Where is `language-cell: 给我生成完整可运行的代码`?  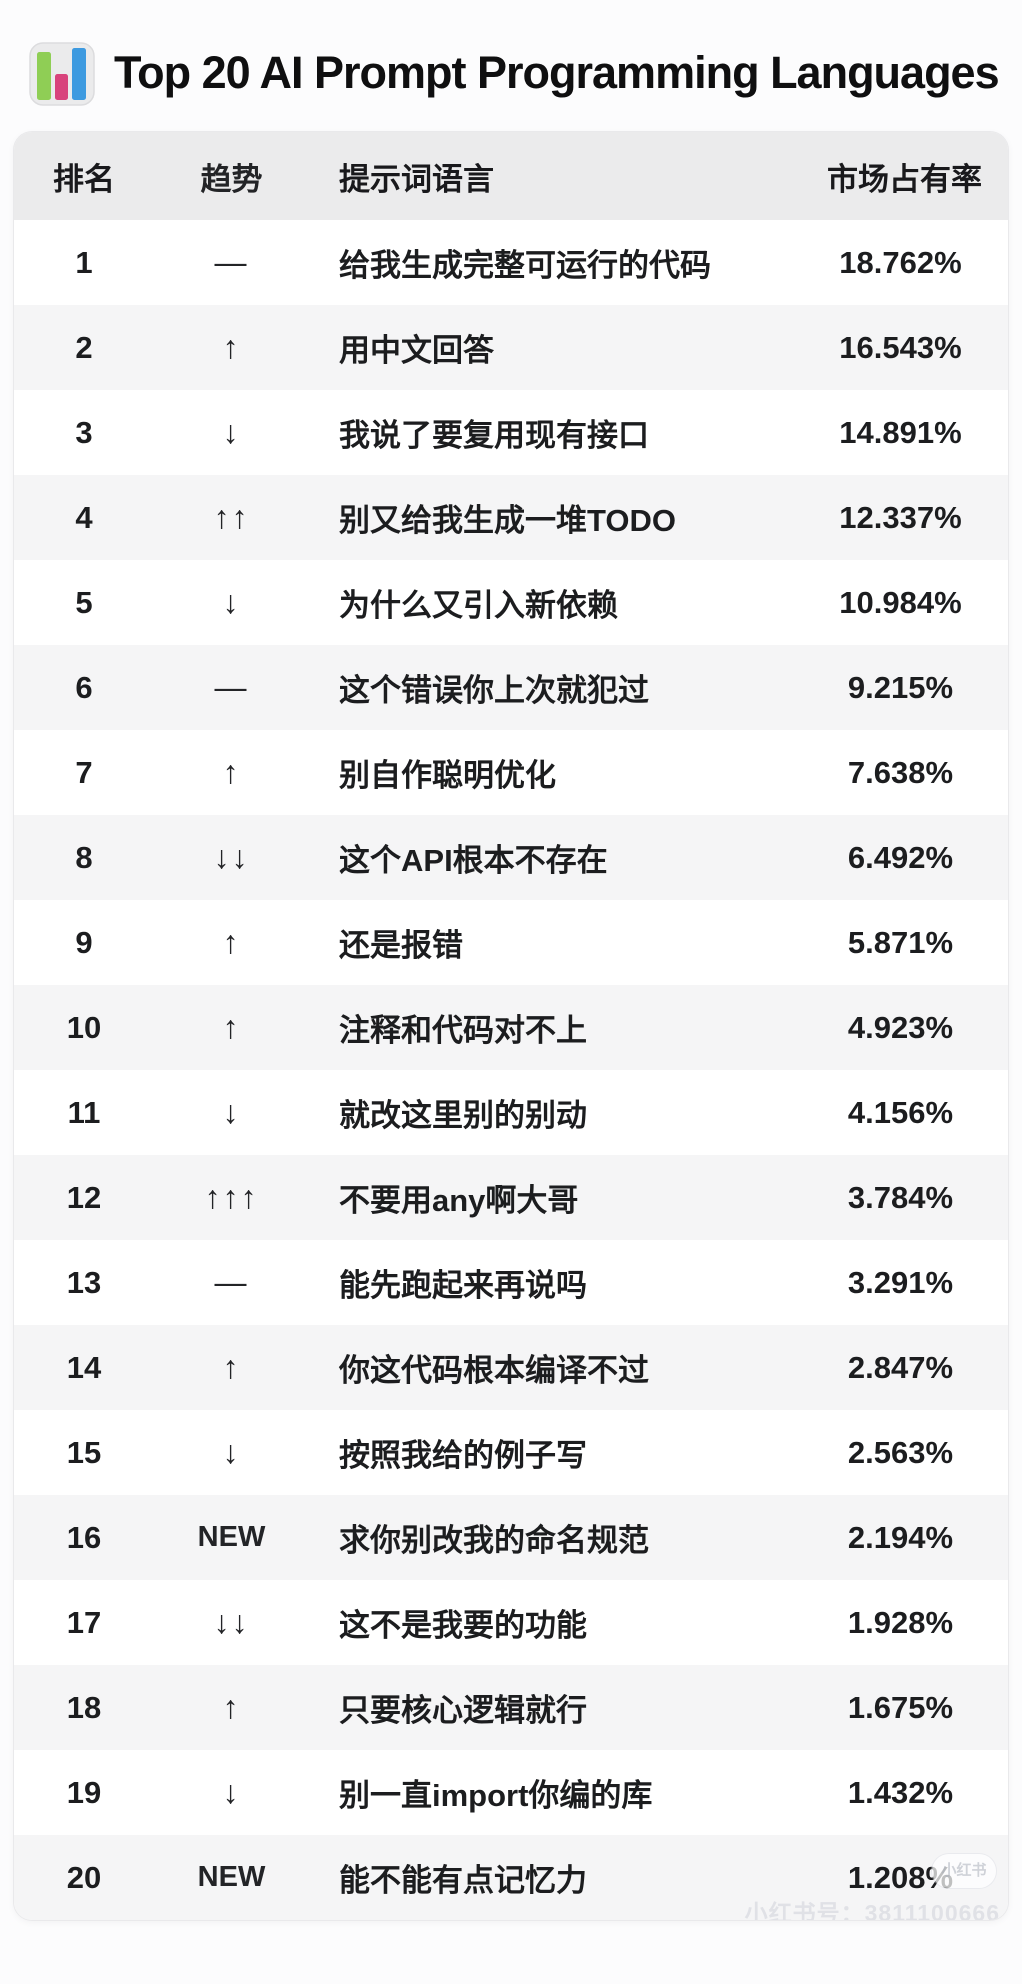
language-cell: 给我生成完整可运行的代码 is located at coordinates (525, 265).